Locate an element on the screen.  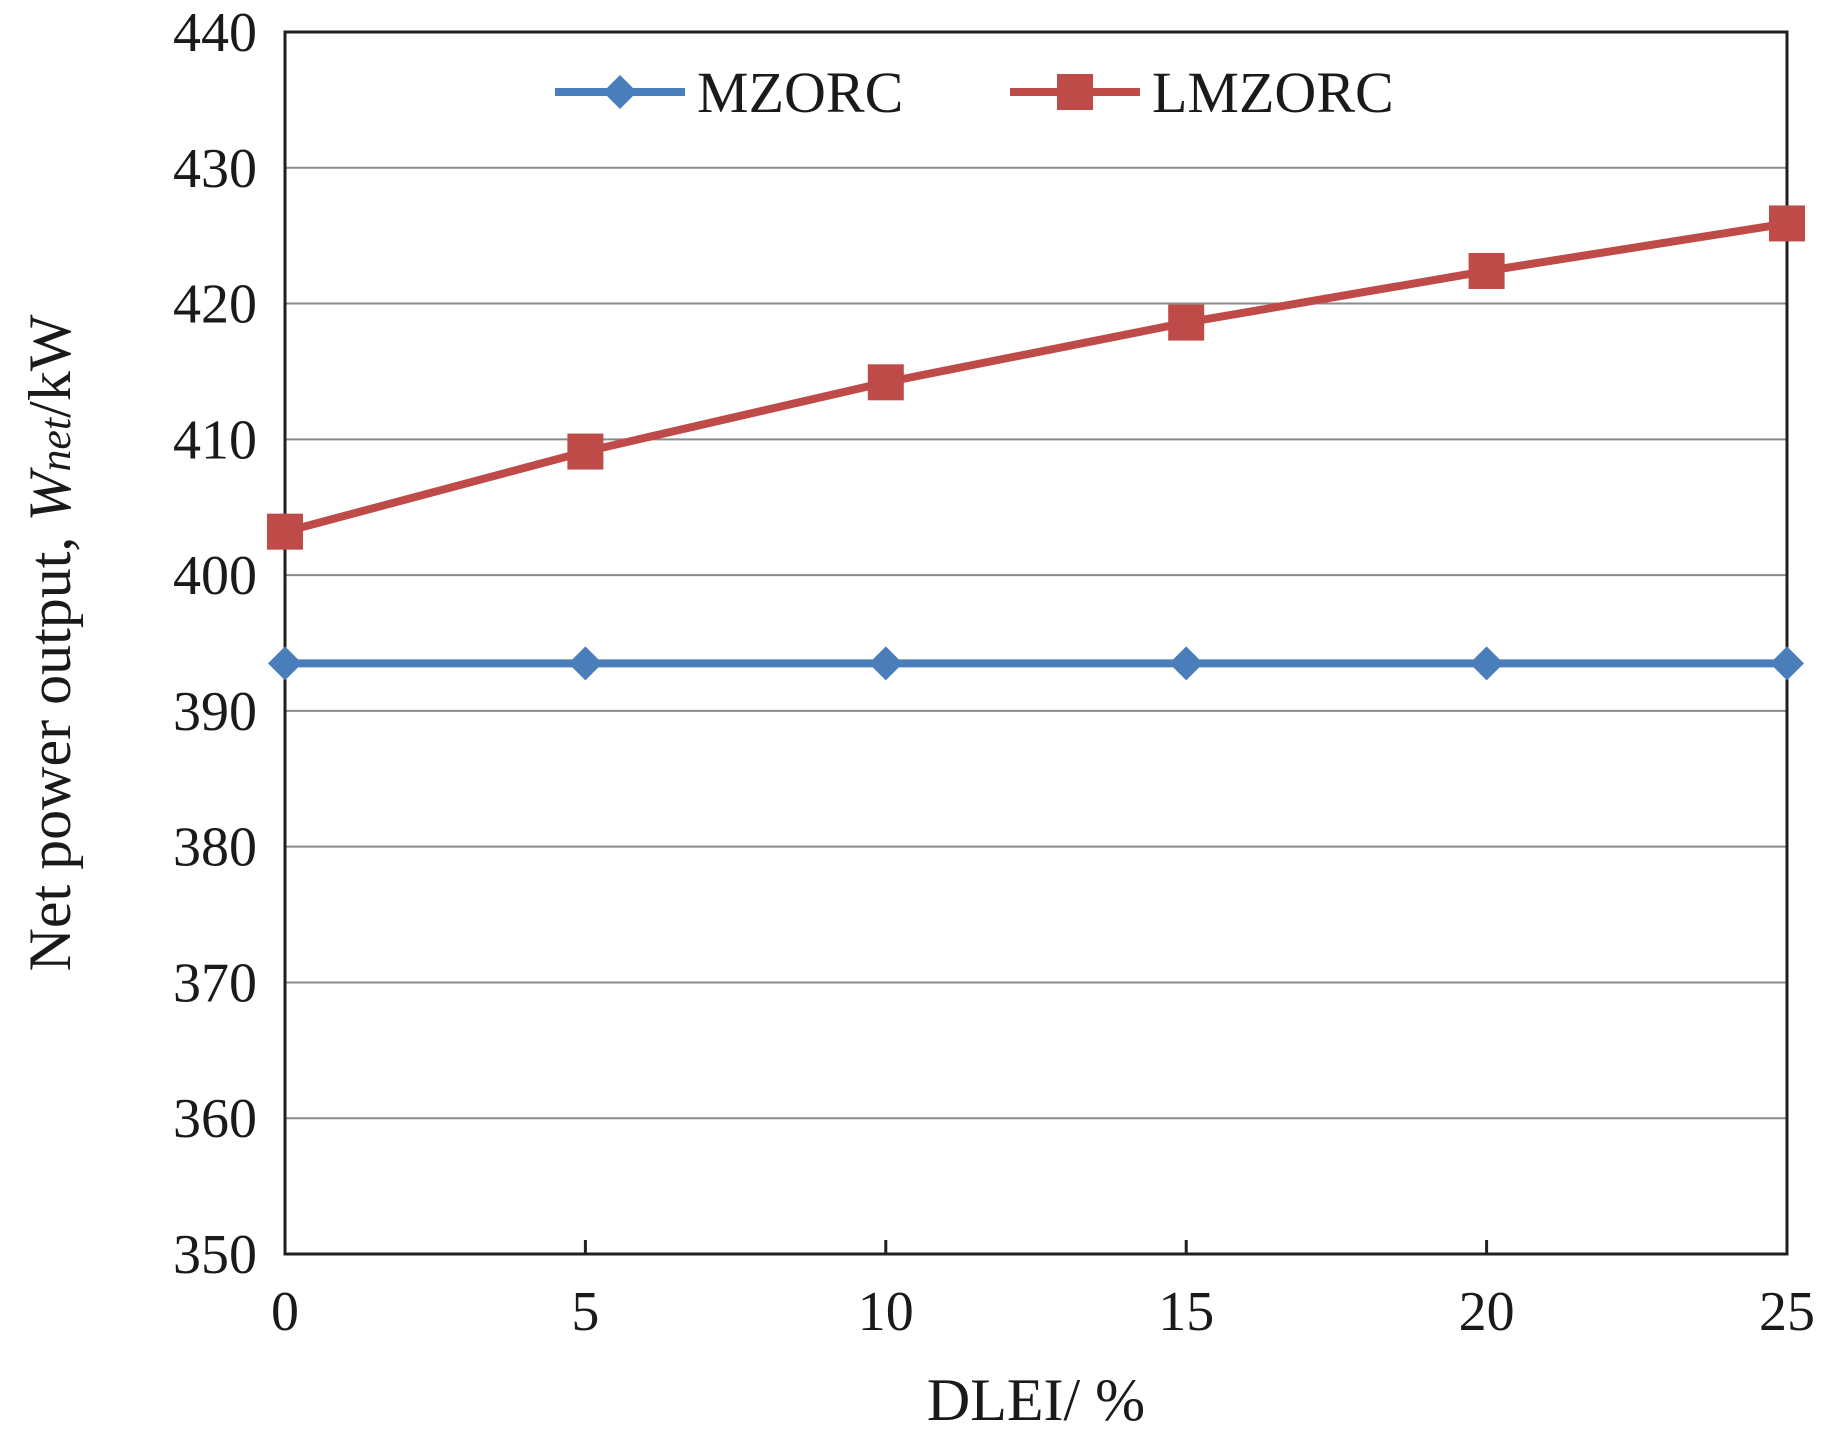
y-axis-title: Net power output, Wnet/kW is located at coordinates (50, 642).